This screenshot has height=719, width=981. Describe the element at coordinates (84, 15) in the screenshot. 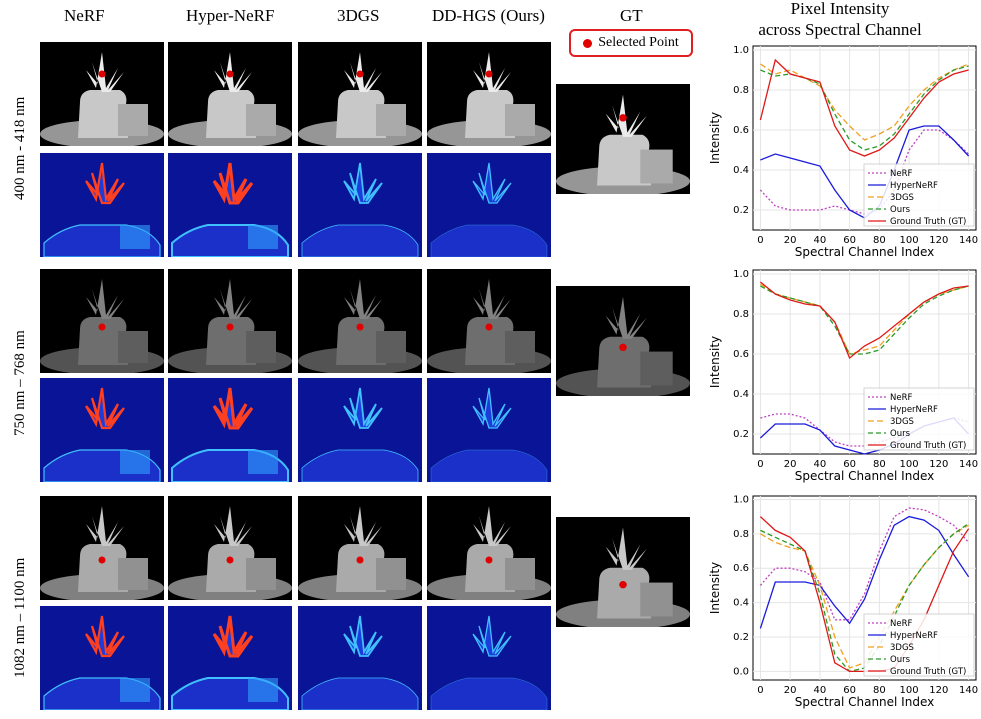

I see `column-header-nerf: NeRF` at that location.